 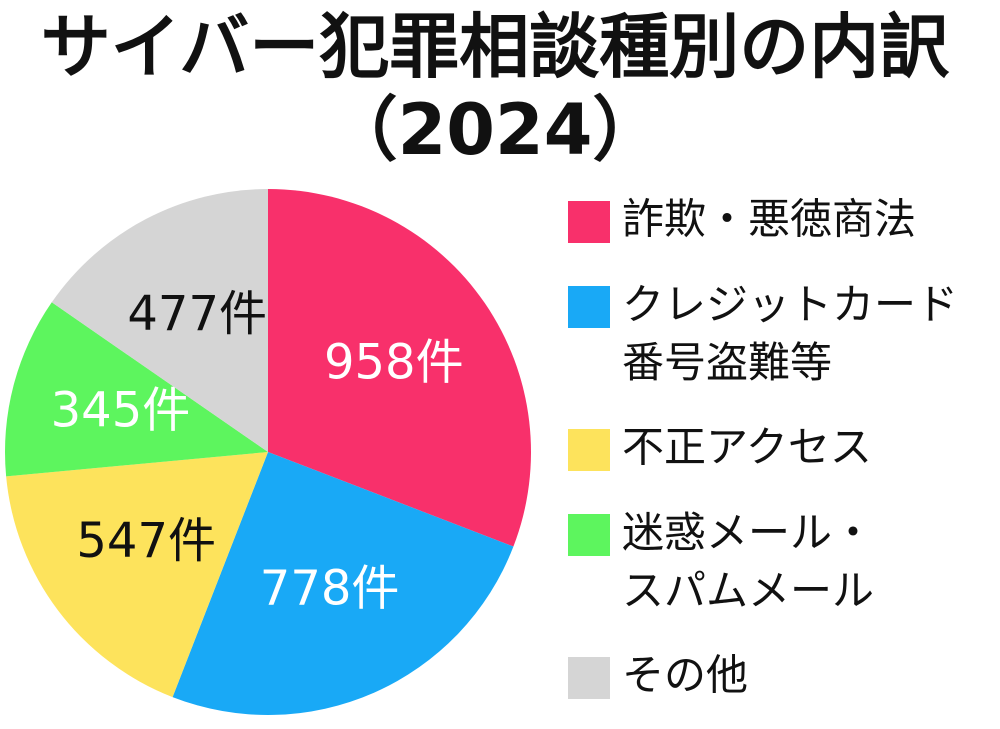 I want to click on data-label: 547件, so click(x=146, y=541).